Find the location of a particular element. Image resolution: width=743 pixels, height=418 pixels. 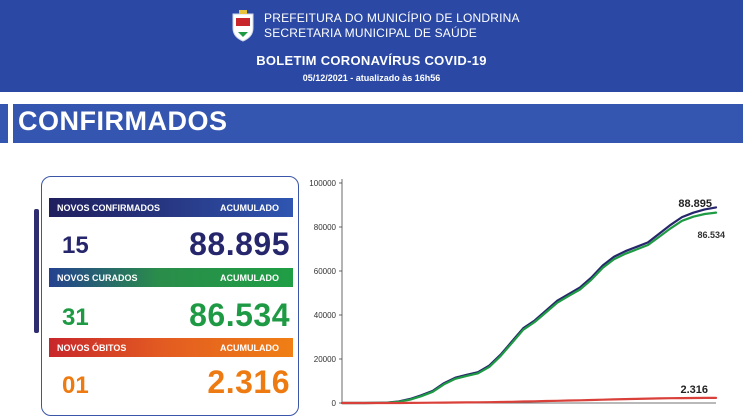

end-label-recovered: 86.534 is located at coordinates (711, 235).